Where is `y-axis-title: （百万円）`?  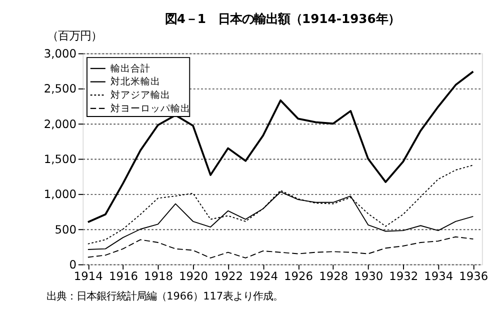 y-axis-title: （百万円） is located at coordinates (74, 35).